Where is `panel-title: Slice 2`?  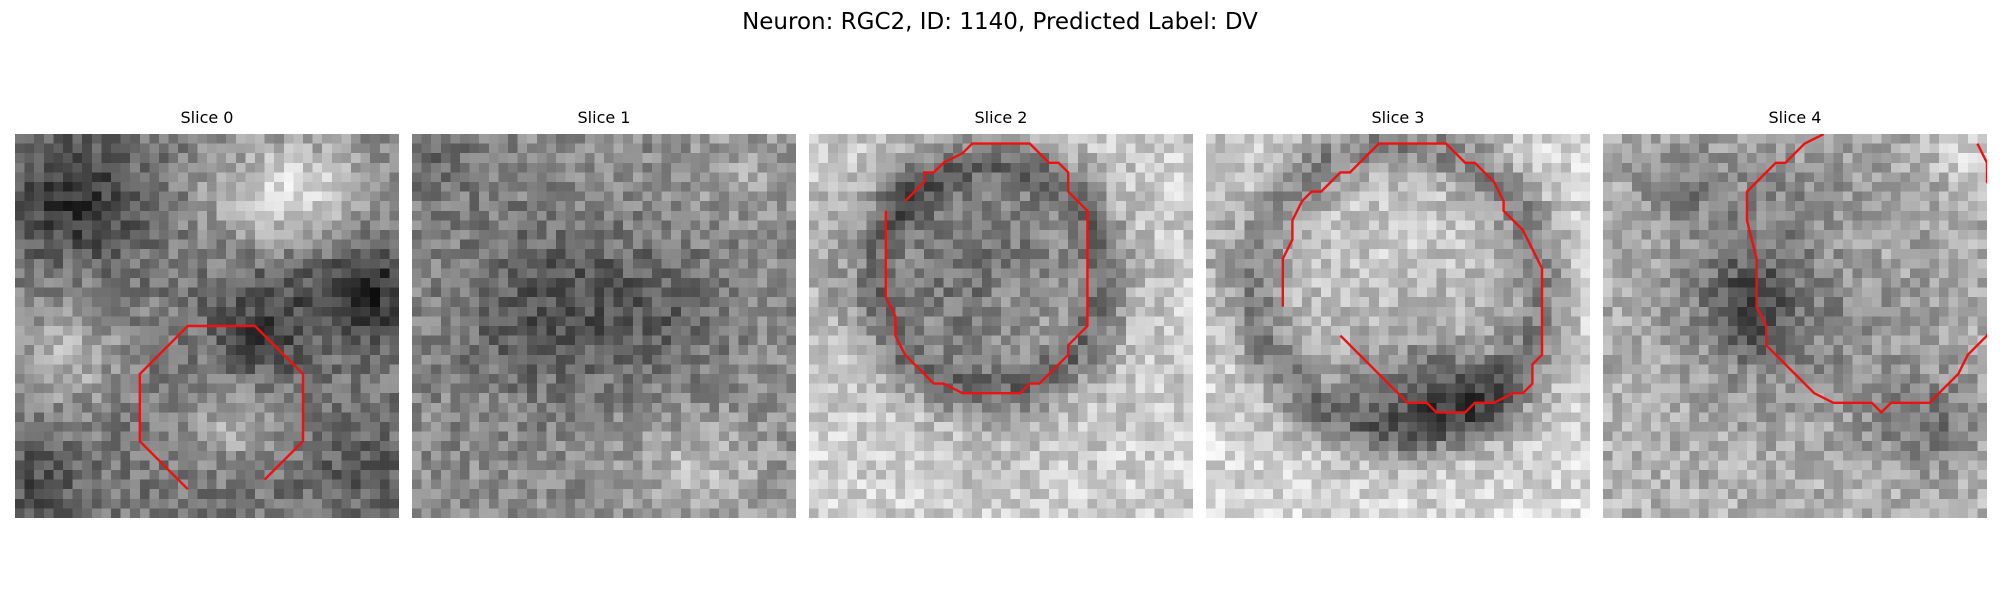 panel-title: Slice 2 is located at coordinates (1001, 117).